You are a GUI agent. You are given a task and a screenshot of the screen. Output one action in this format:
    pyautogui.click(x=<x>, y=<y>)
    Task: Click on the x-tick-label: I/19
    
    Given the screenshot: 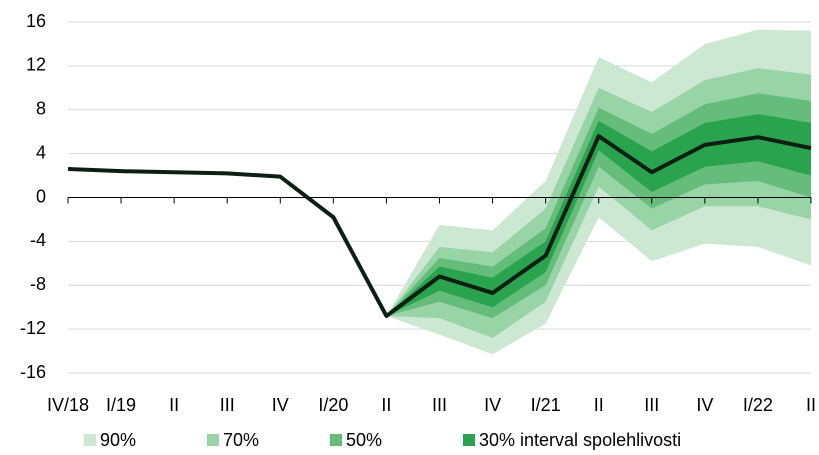 What is the action you would take?
    pyautogui.click(x=121, y=405)
    